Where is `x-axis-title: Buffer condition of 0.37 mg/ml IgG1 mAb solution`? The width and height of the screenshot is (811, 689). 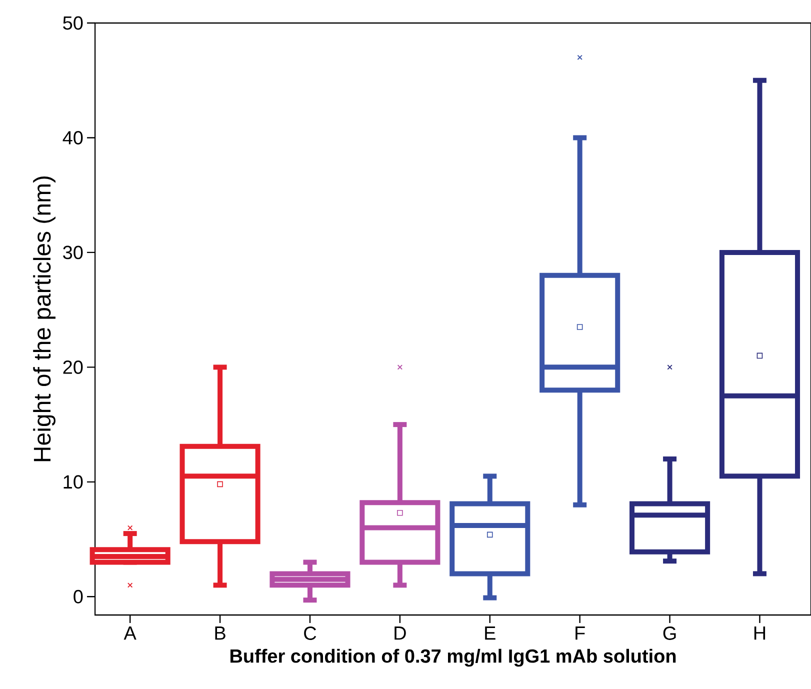
x-axis-title: Buffer condition of 0.37 mg/ml IgG1 mAb solution is located at coordinates (453, 657).